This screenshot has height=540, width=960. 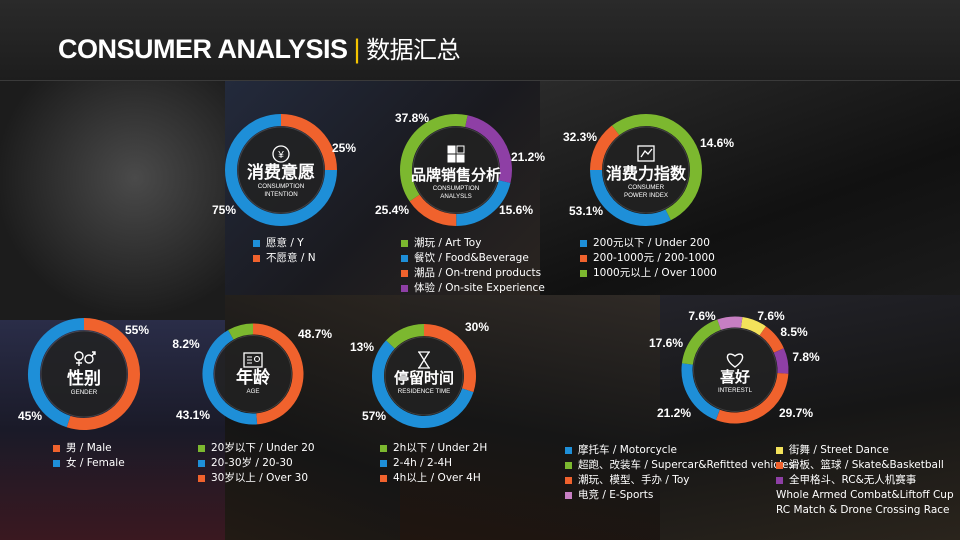 I want to click on data-label: 57%, so click(x=374, y=416).